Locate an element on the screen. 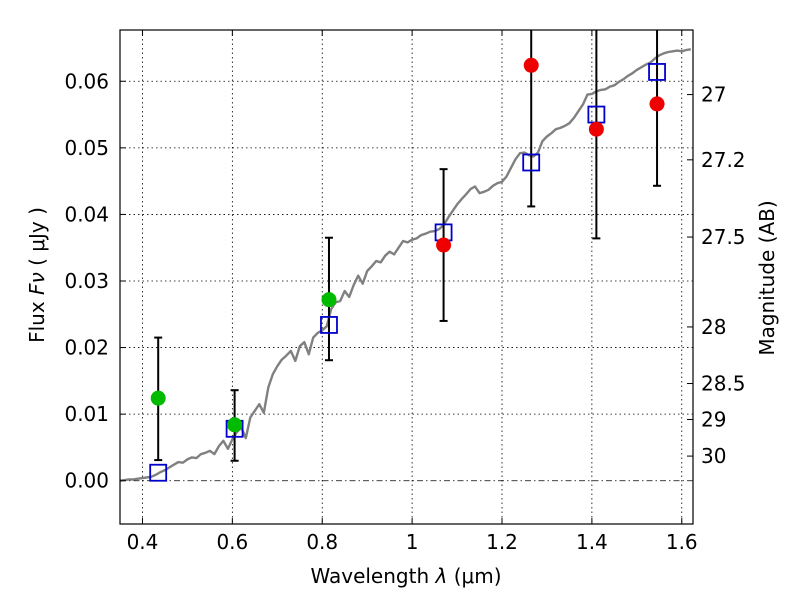  y2-axis-title: Magnitude (AB) is located at coordinates (767, 277).